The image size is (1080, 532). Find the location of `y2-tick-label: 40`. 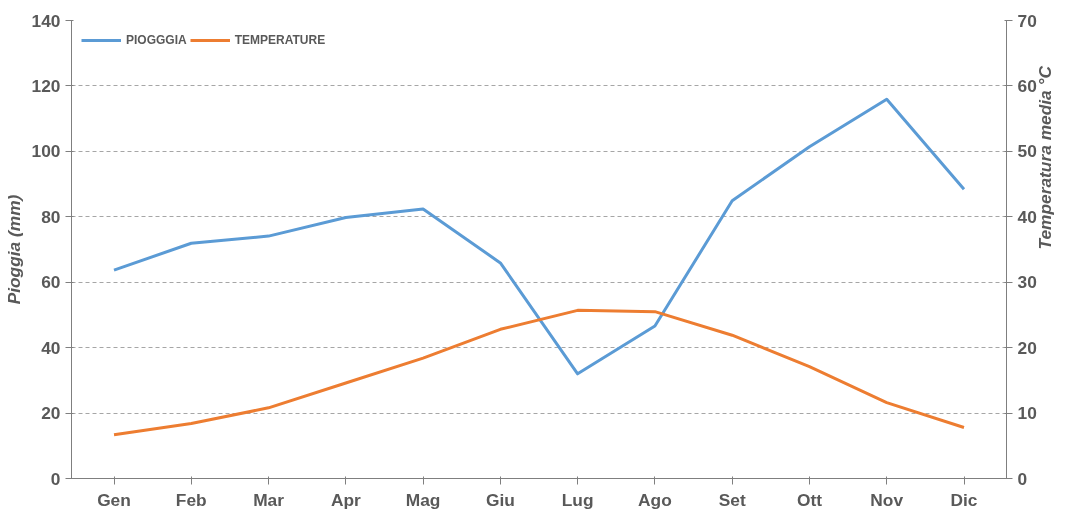

y2-tick-label: 40 is located at coordinates (1027, 216).